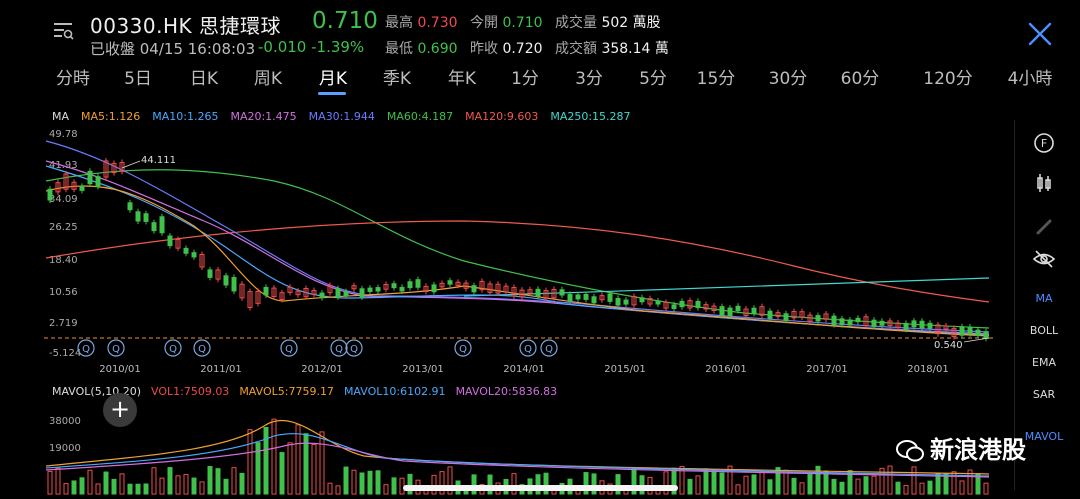 The image size is (1080, 499). Describe the element at coordinates (1044, 436) in the screenshot. I see `mavol-option: MAVOL` at that location.